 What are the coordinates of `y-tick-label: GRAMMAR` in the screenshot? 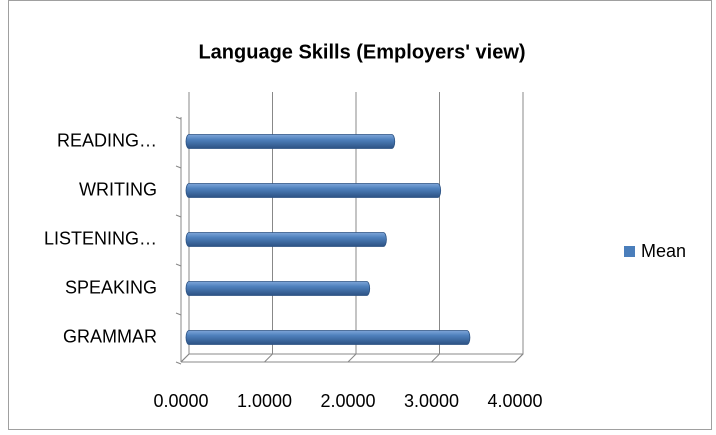 It's located at (110, 336).